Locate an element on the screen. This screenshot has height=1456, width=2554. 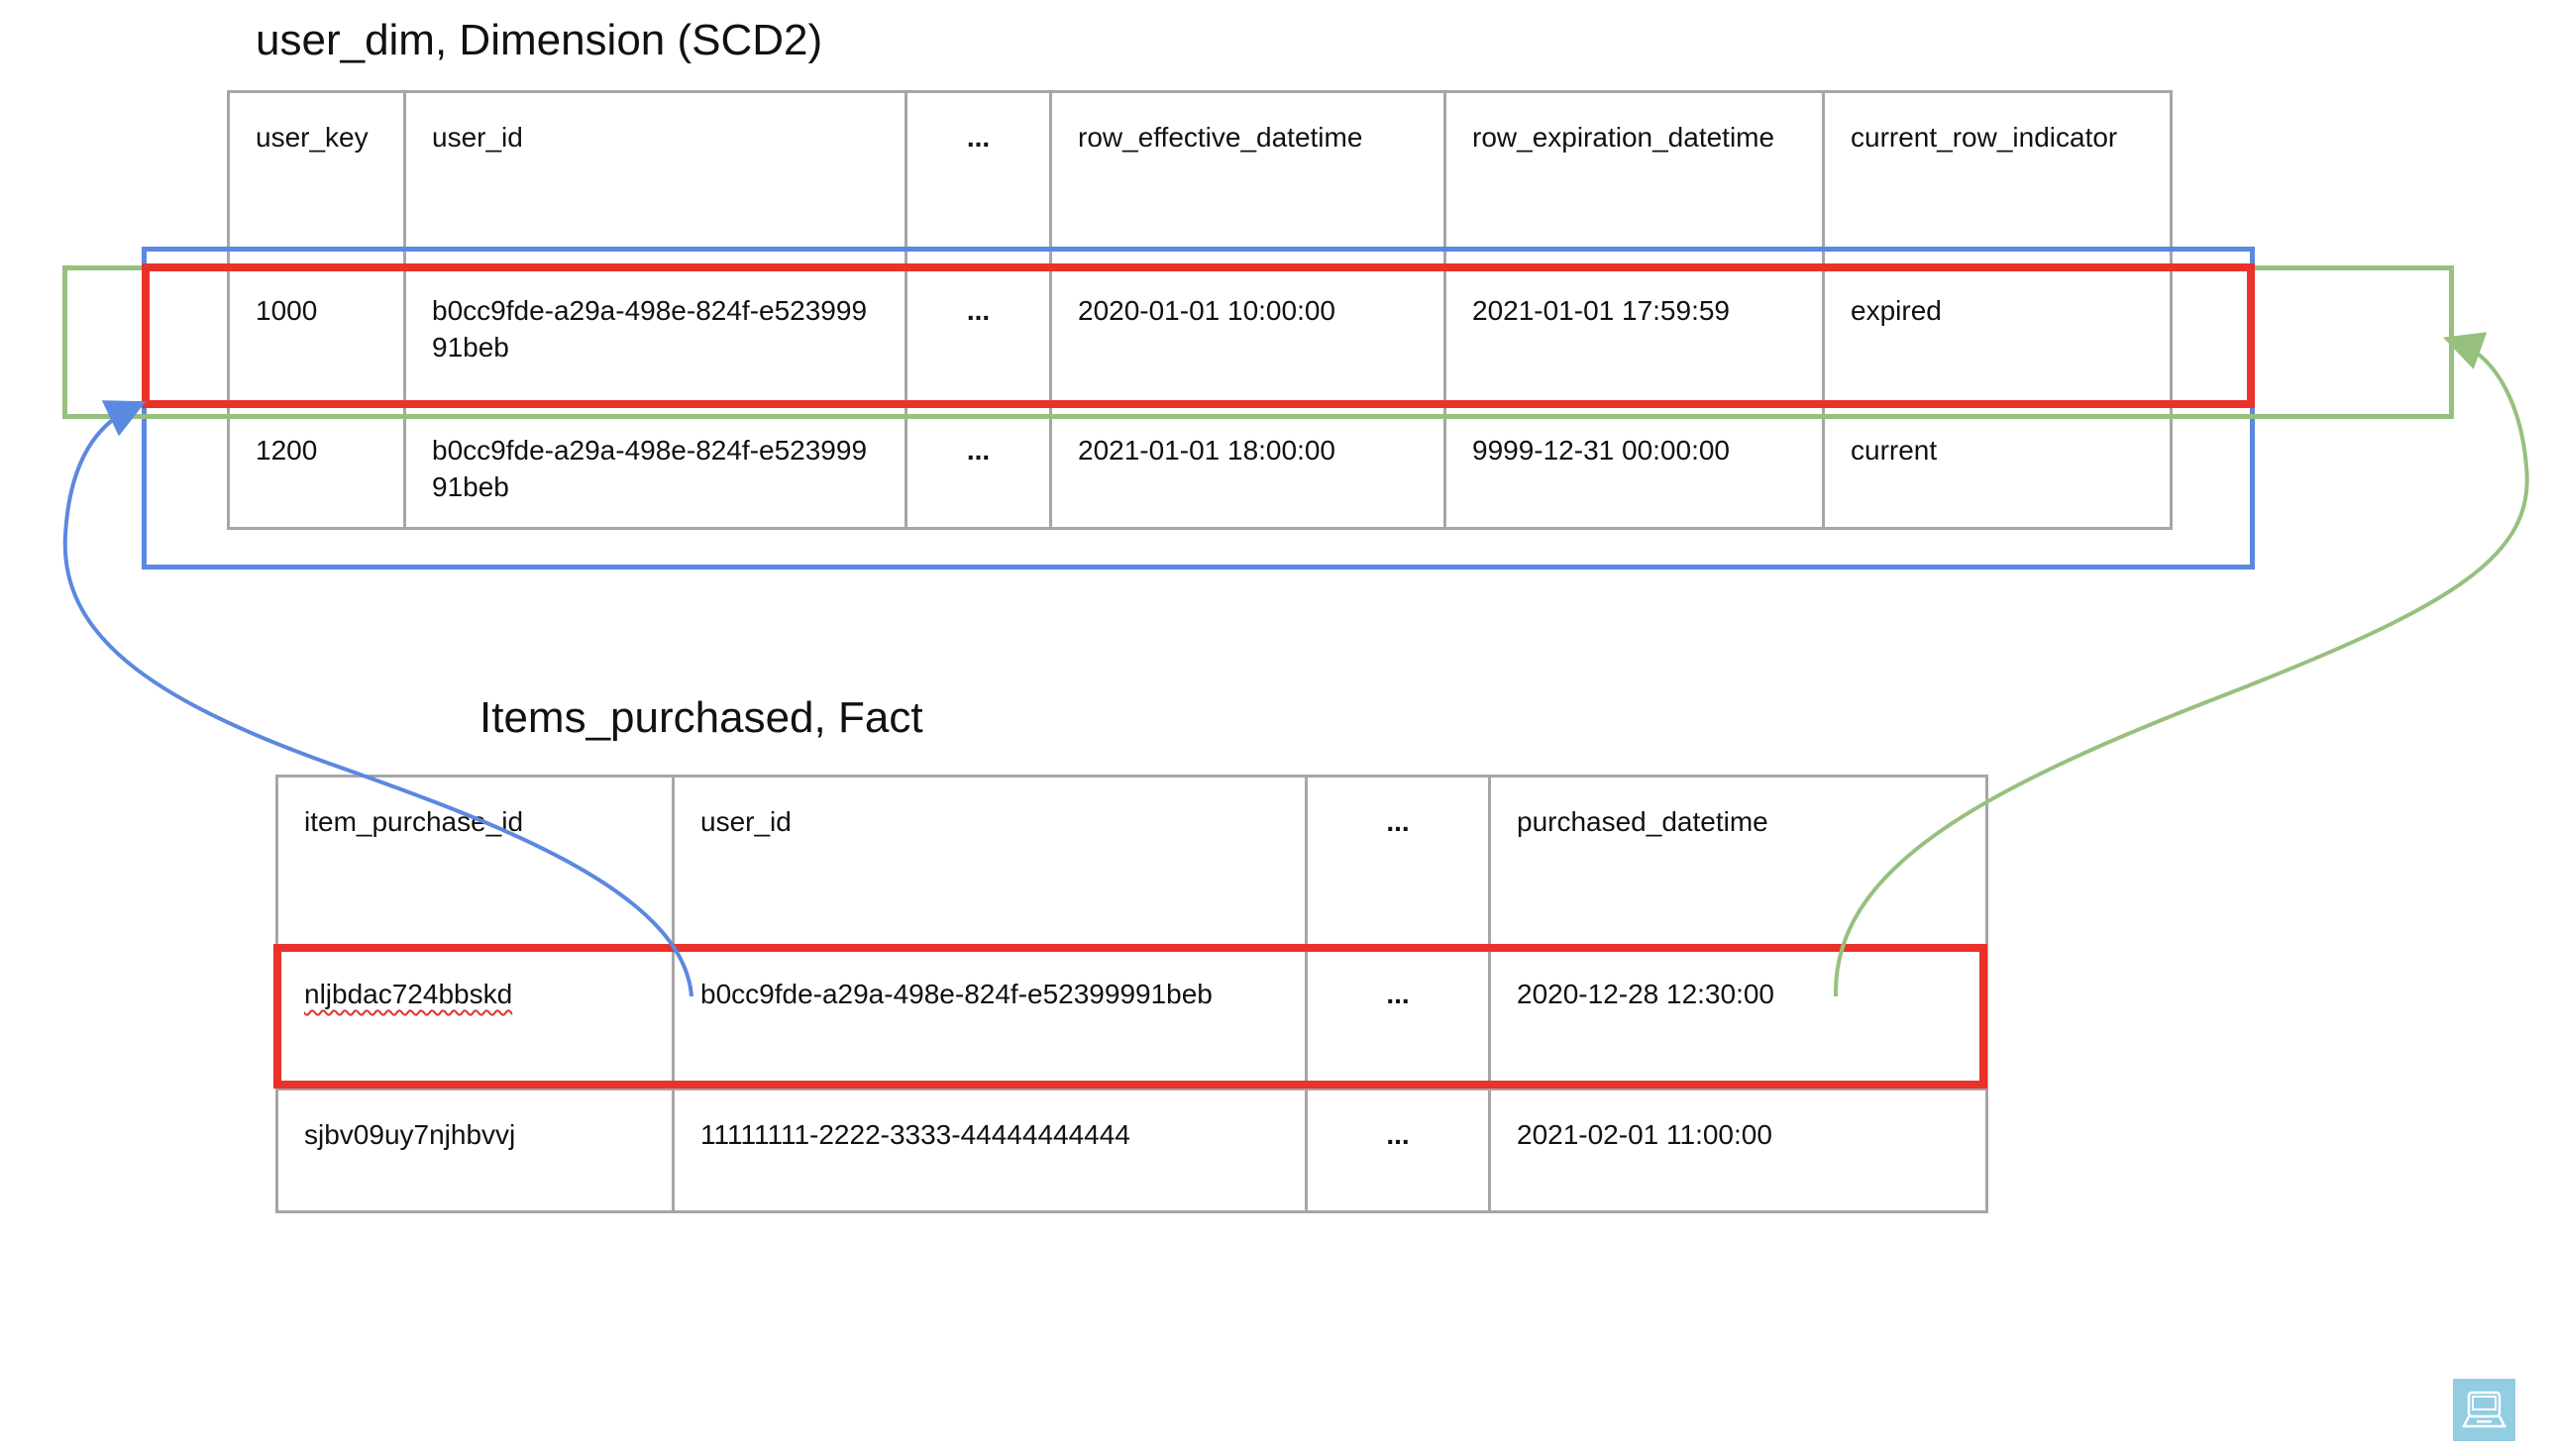
cell: 2021-01-01 18:00:00 is located at coordinates (1247, 466).